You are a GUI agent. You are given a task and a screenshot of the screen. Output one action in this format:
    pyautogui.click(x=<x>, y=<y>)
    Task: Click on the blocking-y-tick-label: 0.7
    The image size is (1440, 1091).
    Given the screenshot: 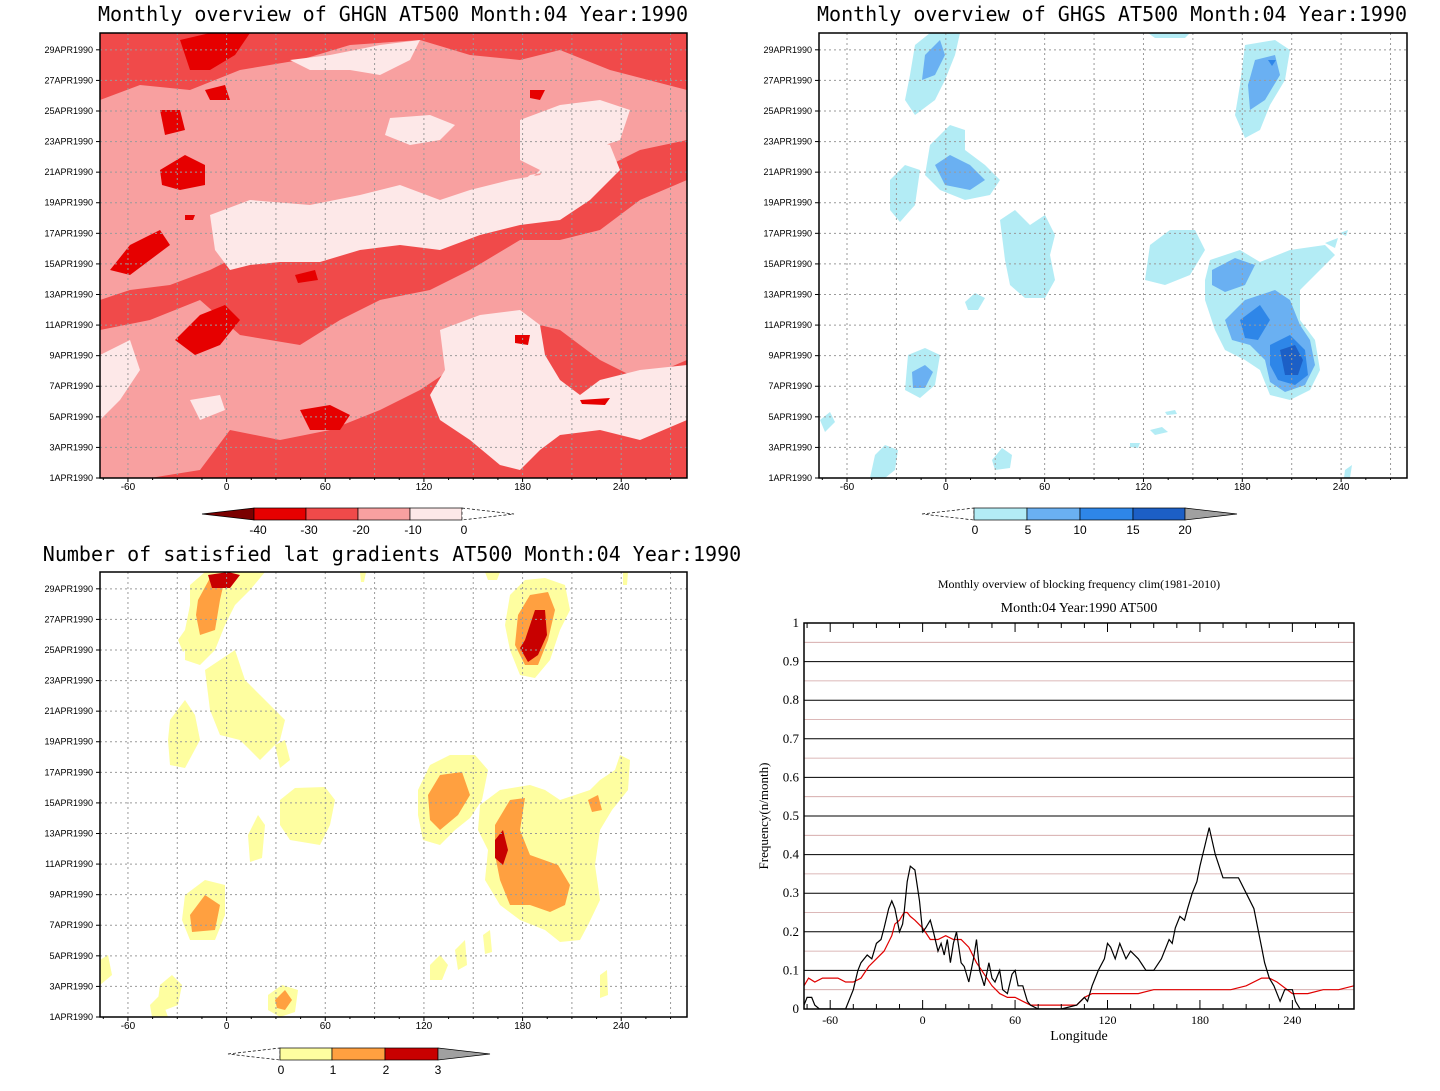 What is the action you would take?
    pyautogui.click(x=791, y=738)
    